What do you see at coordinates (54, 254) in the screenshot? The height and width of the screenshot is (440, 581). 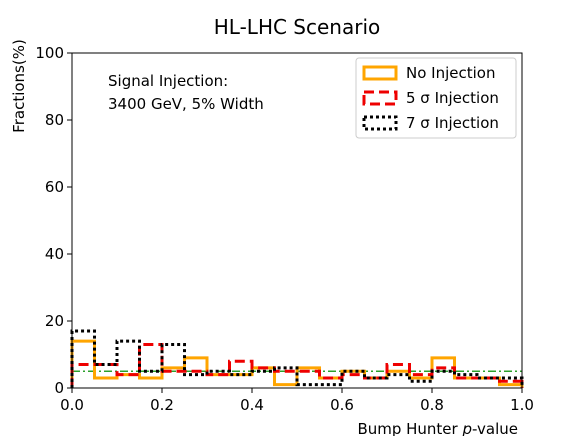 I see `y-tick-label: 40` at bounding box center [54, 254].